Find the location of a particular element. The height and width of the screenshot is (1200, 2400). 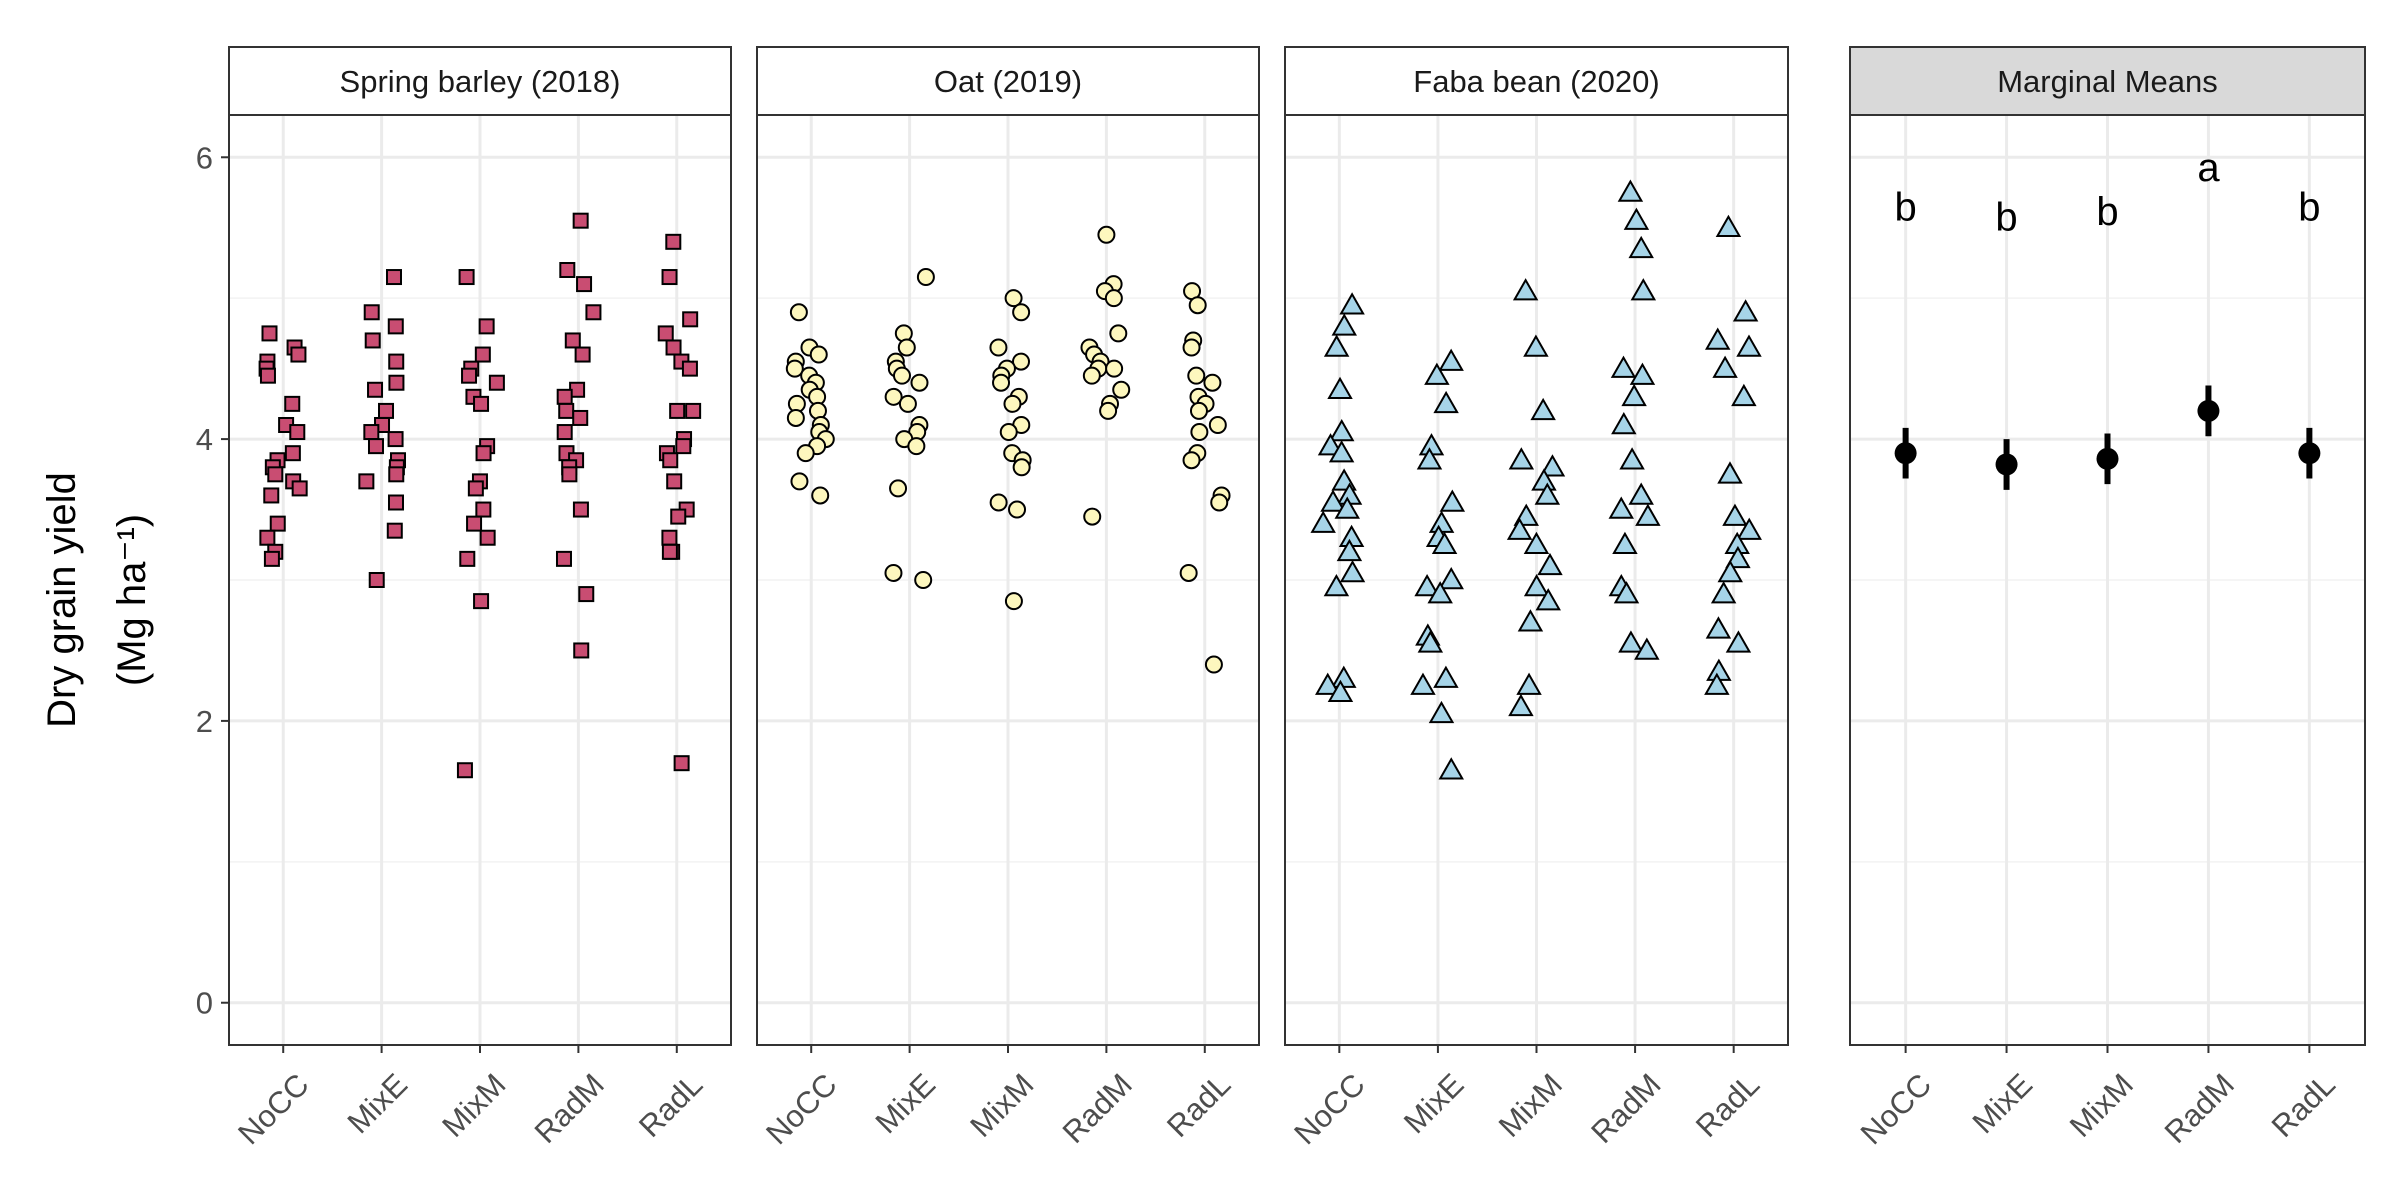

y-axis-title-line2: (Mg ha⁻¹) is located at coordinates (132, 600).